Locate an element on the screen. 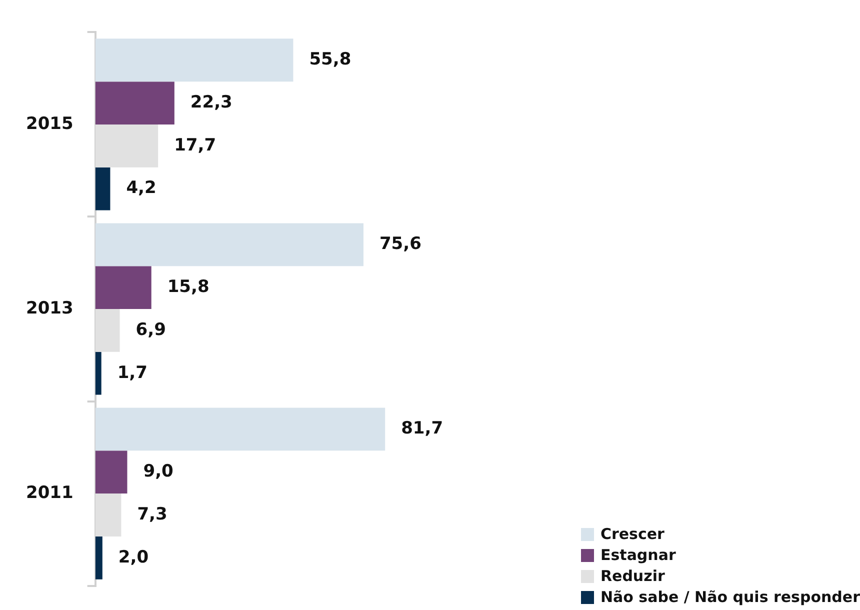  data-label: 6,9 is located at coordinates (151, 330).